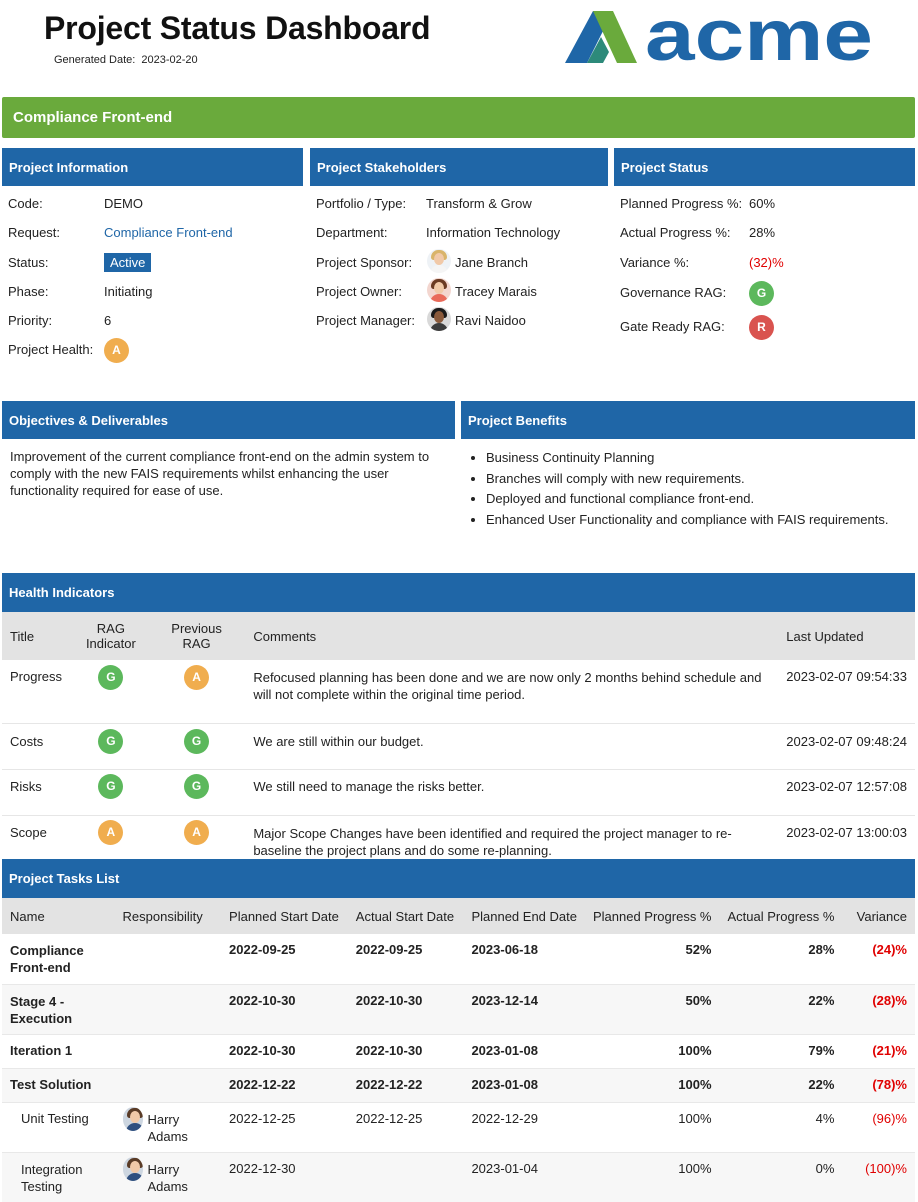 The width and height of the screenshot is (918, 1202). I want to click on page-title: Project Status Dashboard, so click(237, 28).